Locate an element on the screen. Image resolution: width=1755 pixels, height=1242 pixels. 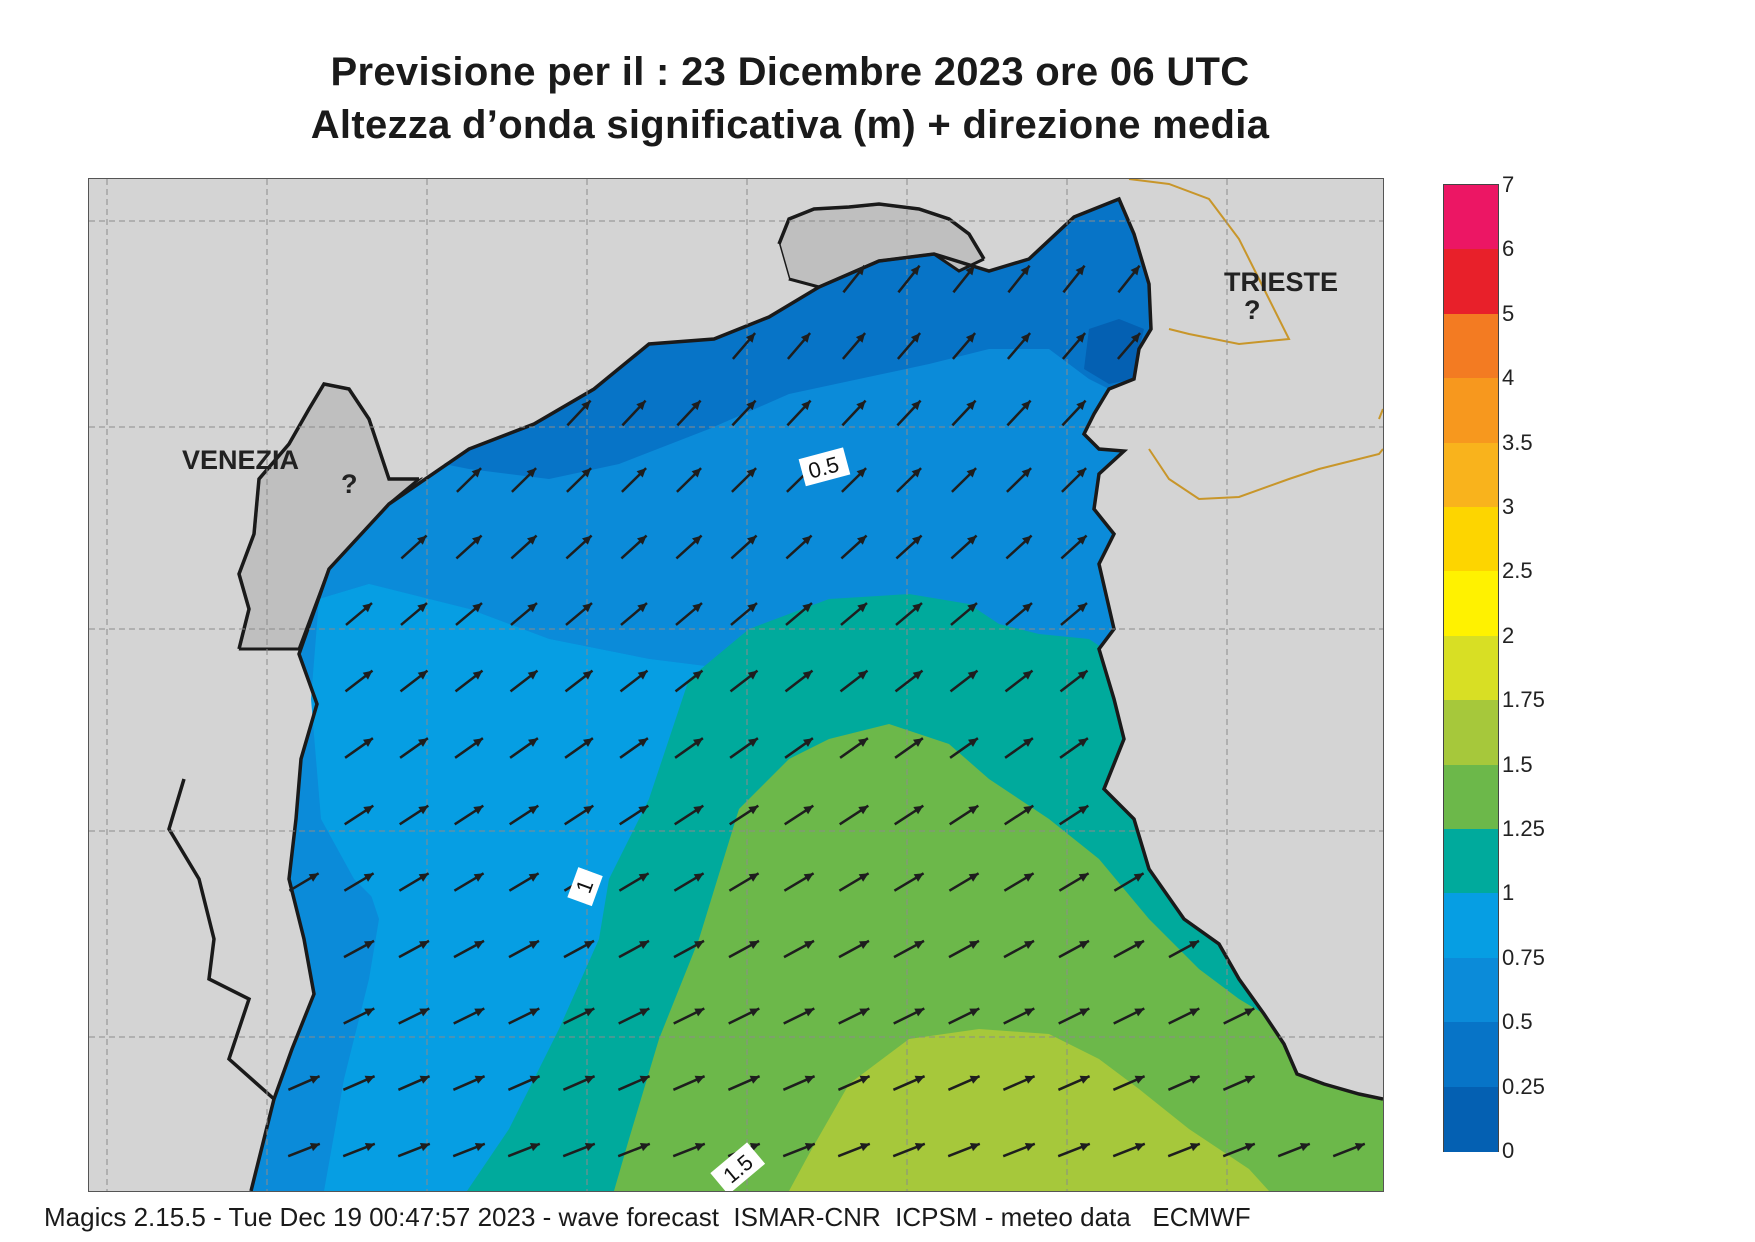
sea-band-0-0.25 is located at coordinates (1114, 351).